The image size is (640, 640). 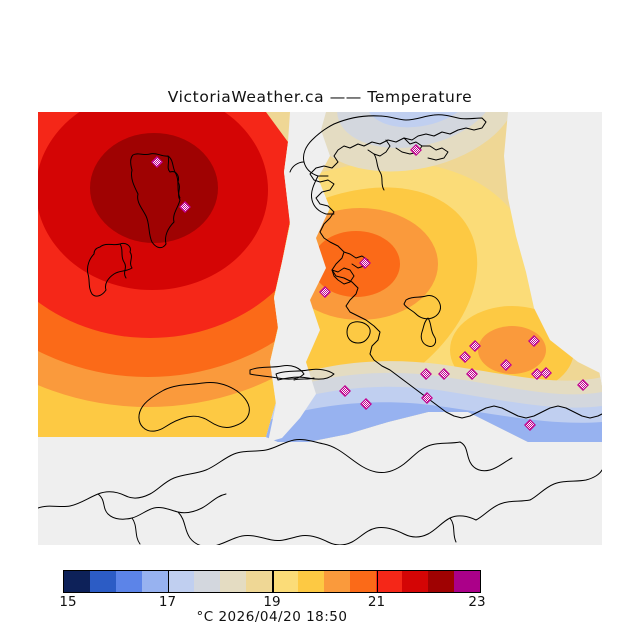 I want to click on no-data-ocean-mask, so click(x=320, y=493).